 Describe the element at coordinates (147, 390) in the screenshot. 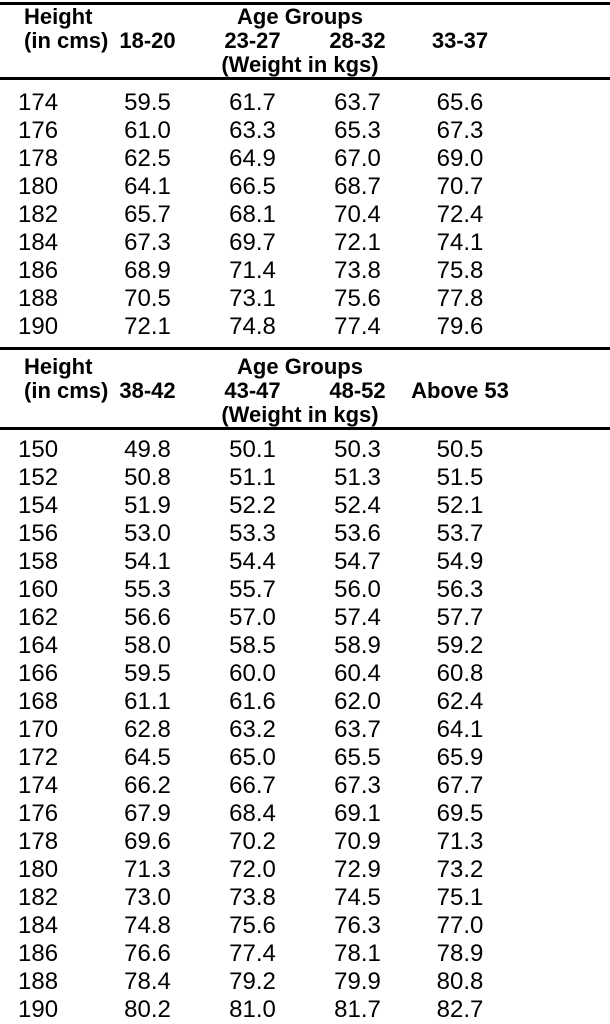

I see `age-column-header: 38-42` at that location.